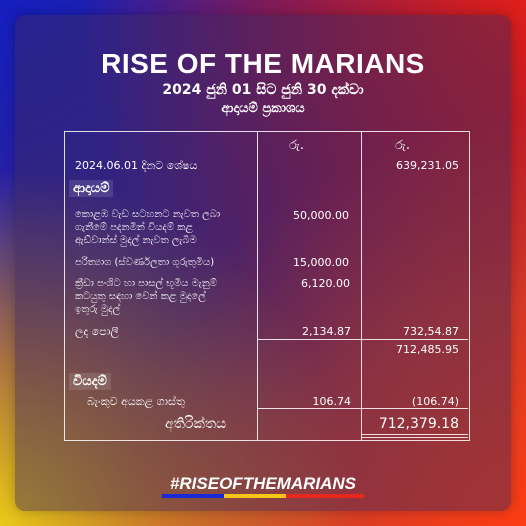 The image size is (526, 526). What do you see at coordinates (403, 145) in the screenshot?
I see `col-header-2: රු.` at bounding box center [403, 145].